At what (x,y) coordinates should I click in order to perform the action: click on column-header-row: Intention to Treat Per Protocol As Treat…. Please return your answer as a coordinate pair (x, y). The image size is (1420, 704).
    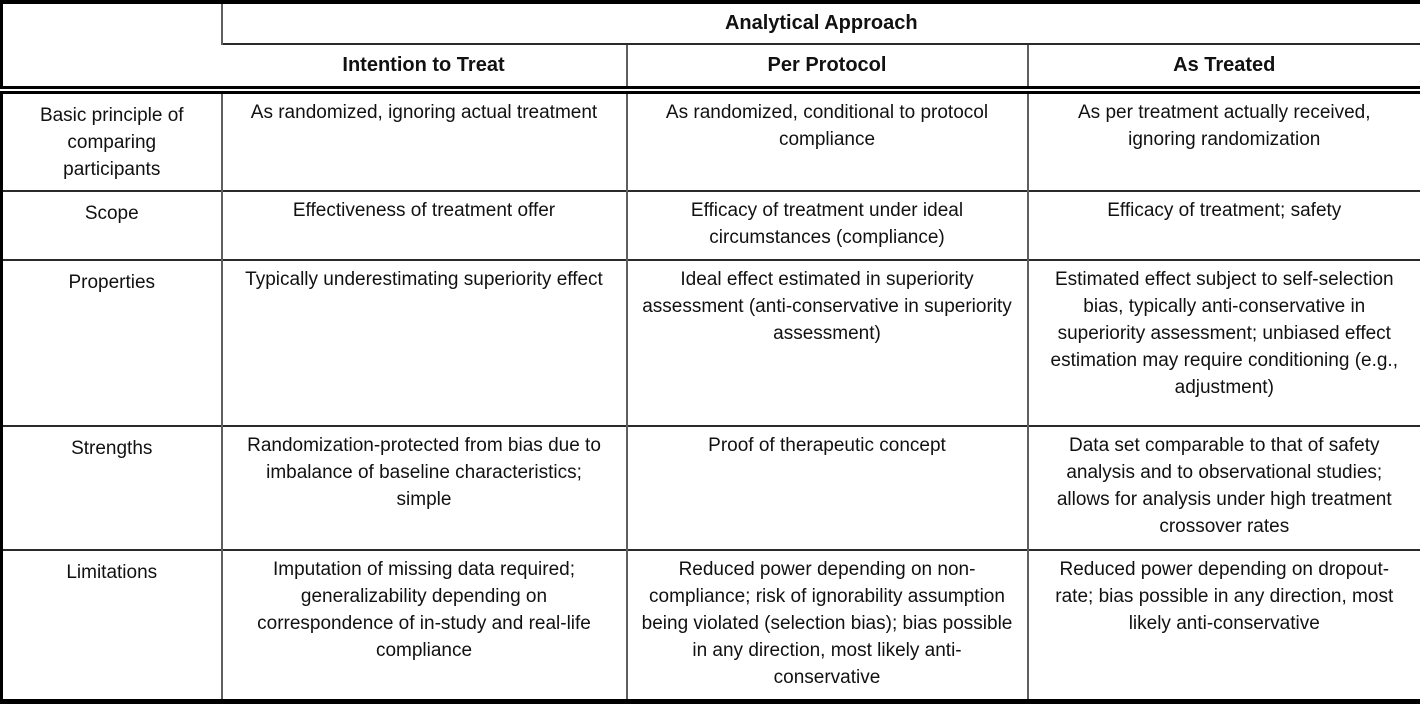
    Looking at the image, I should click on (711, 68).